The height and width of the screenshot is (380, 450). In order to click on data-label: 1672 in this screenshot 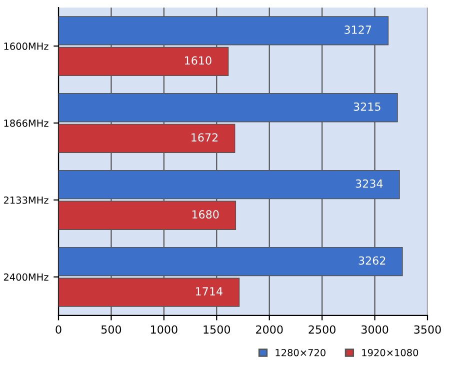, I will do `click(205, 137)`.